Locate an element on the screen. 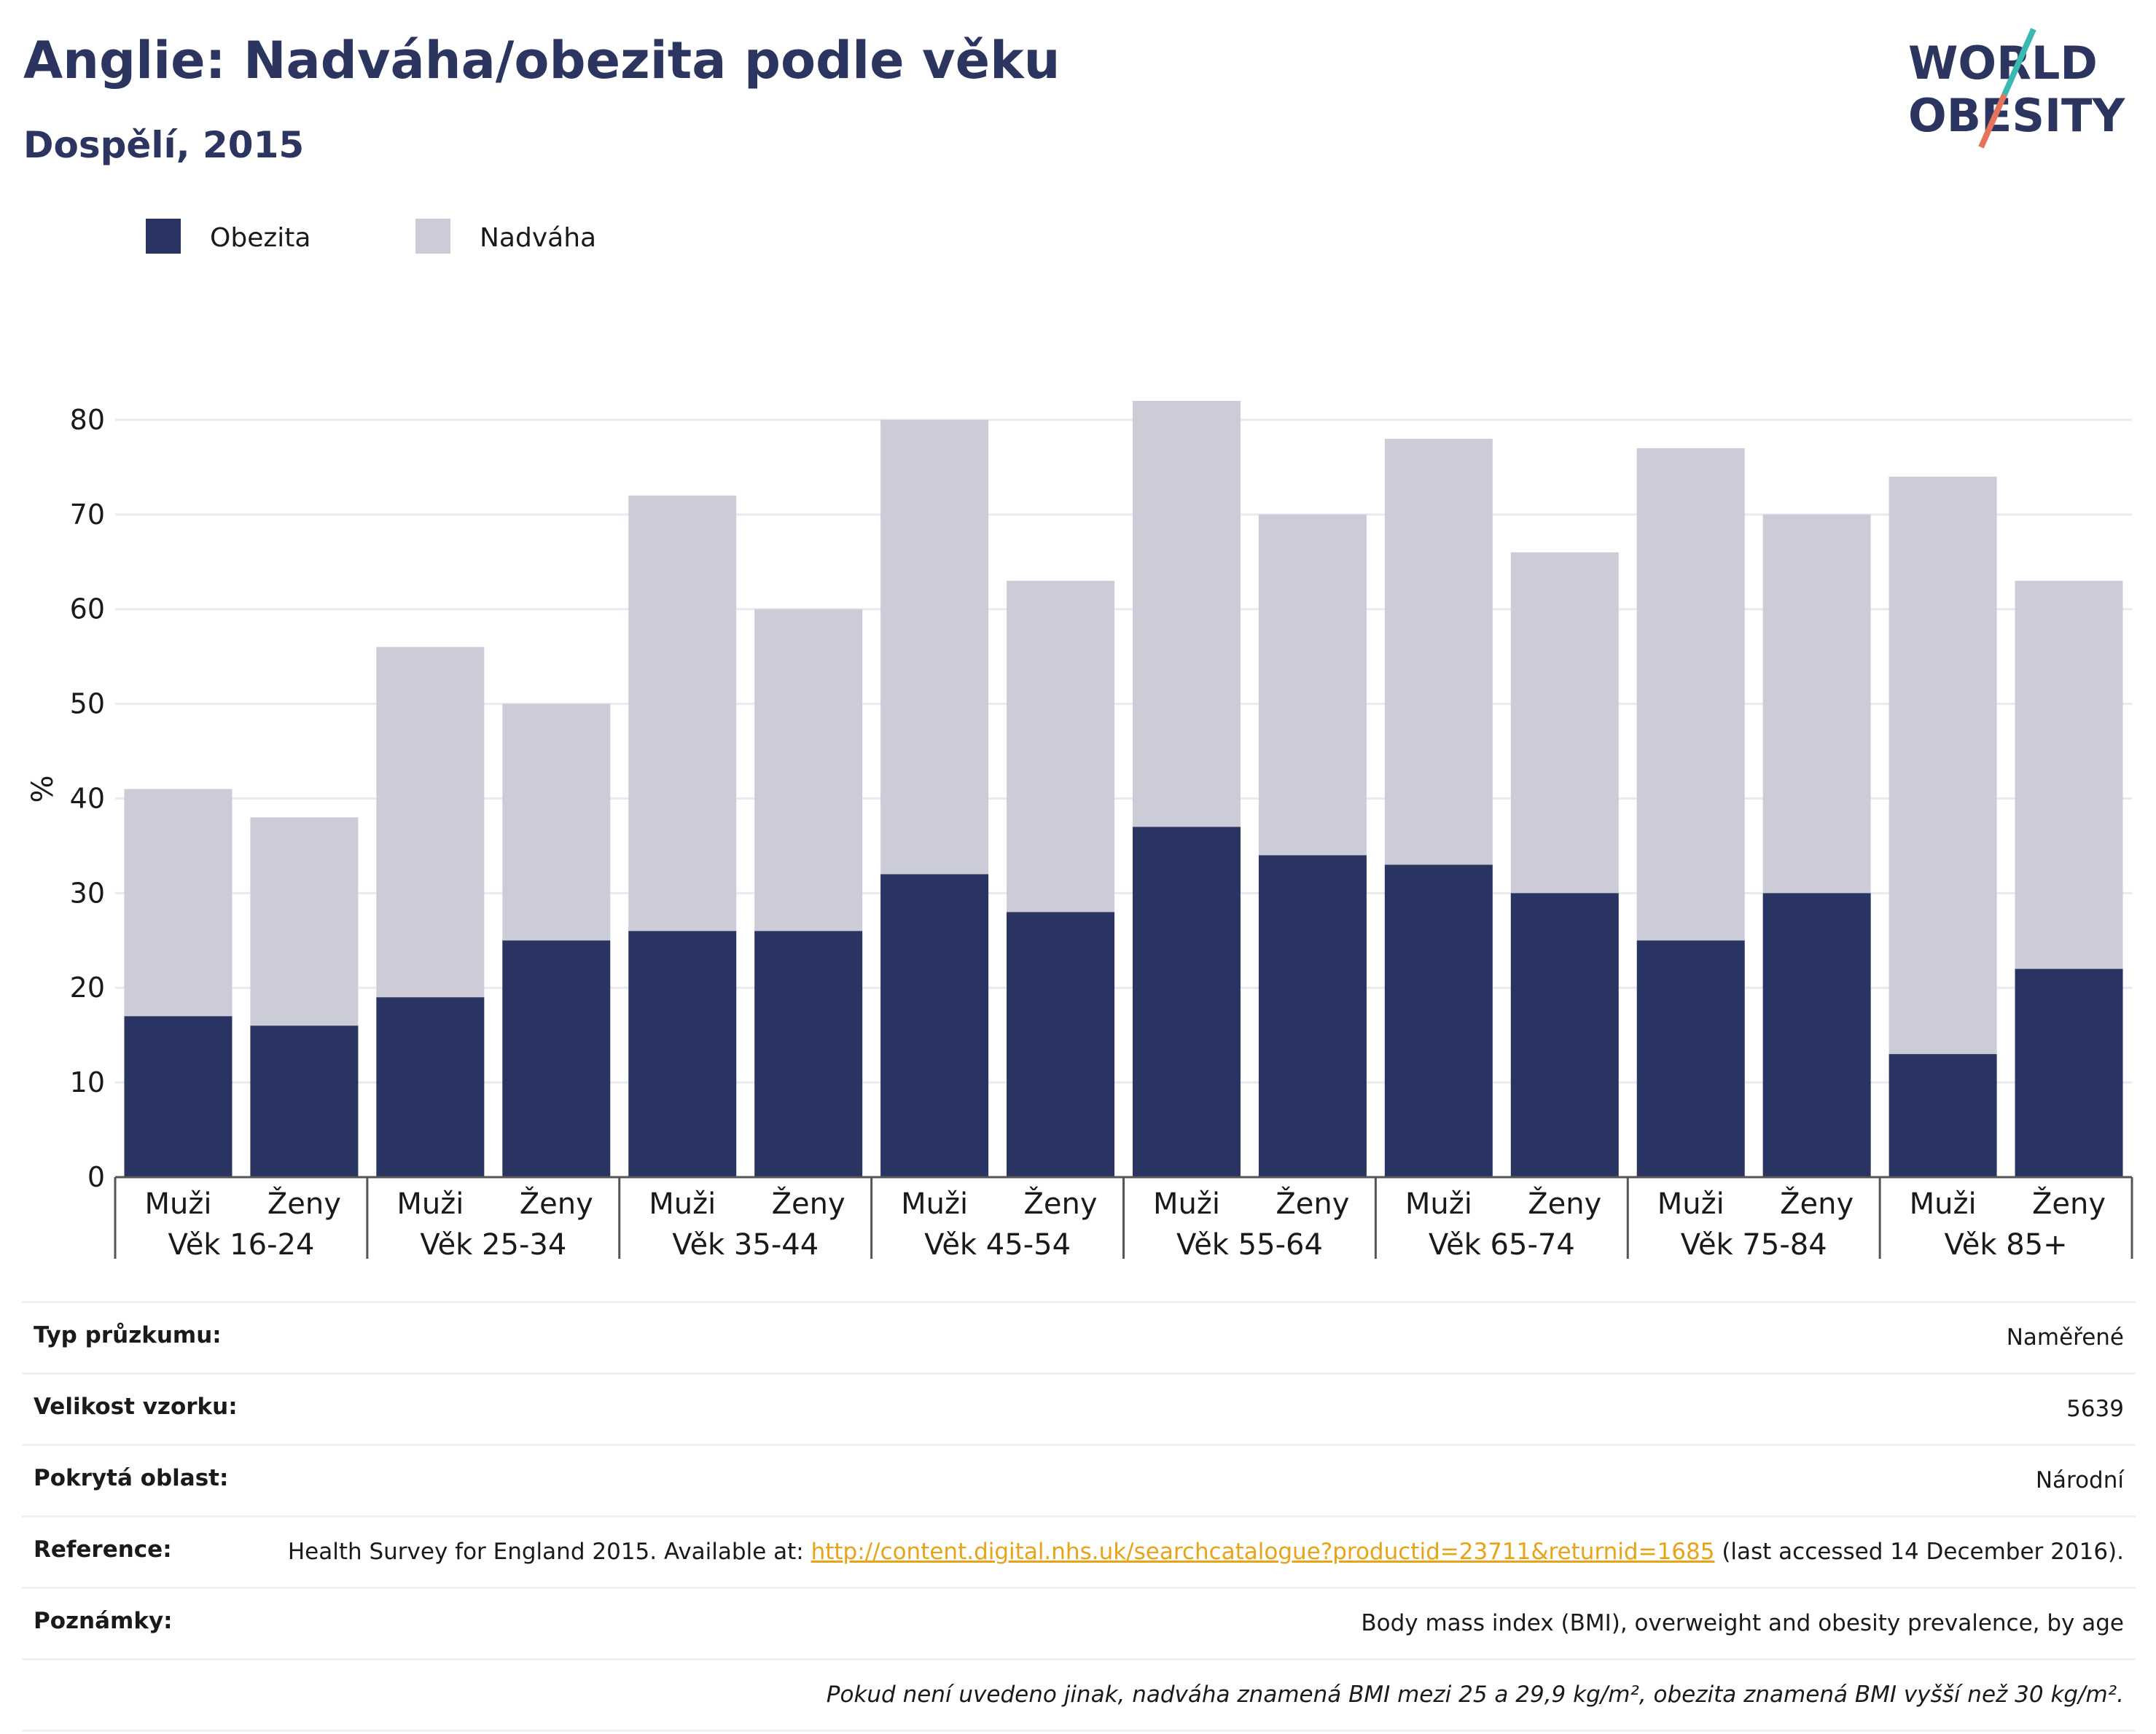 This screenshot has width=2156, height=1734. x-group-label: Věk 85+ is located at coordinates (2006, 1245).